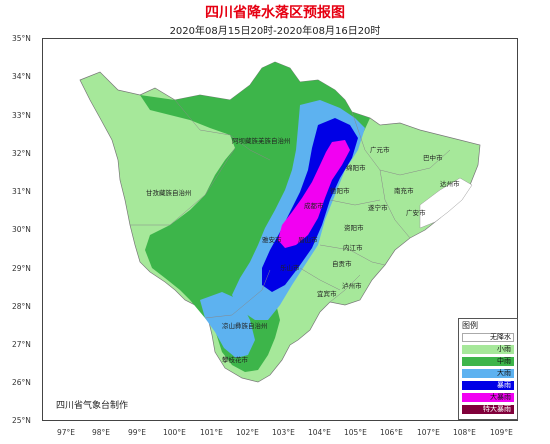  Describe the element at coordinates (391, 432) in the screenshot. I see `lon-tick: 106°E` at that location.